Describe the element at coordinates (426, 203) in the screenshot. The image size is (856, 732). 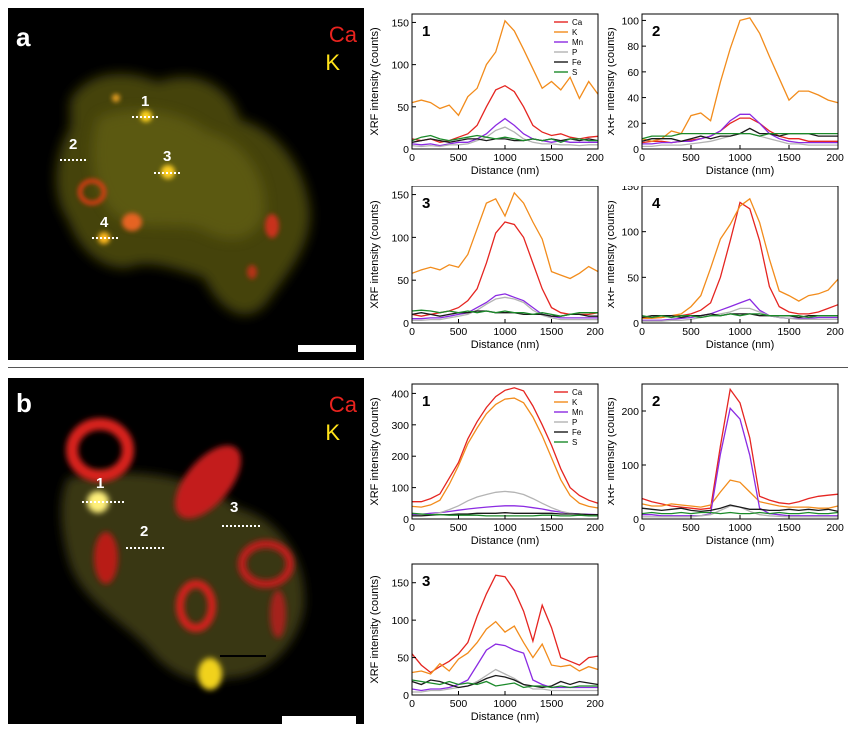
I see `chart-2-panel-label: 3` at that location.